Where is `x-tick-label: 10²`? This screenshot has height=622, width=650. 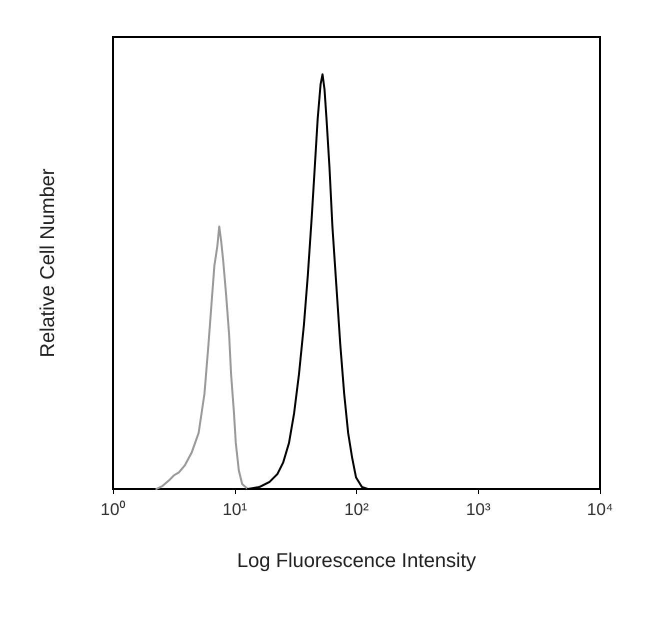 x-tick-label: 10² is located at coordinates (357, 509).